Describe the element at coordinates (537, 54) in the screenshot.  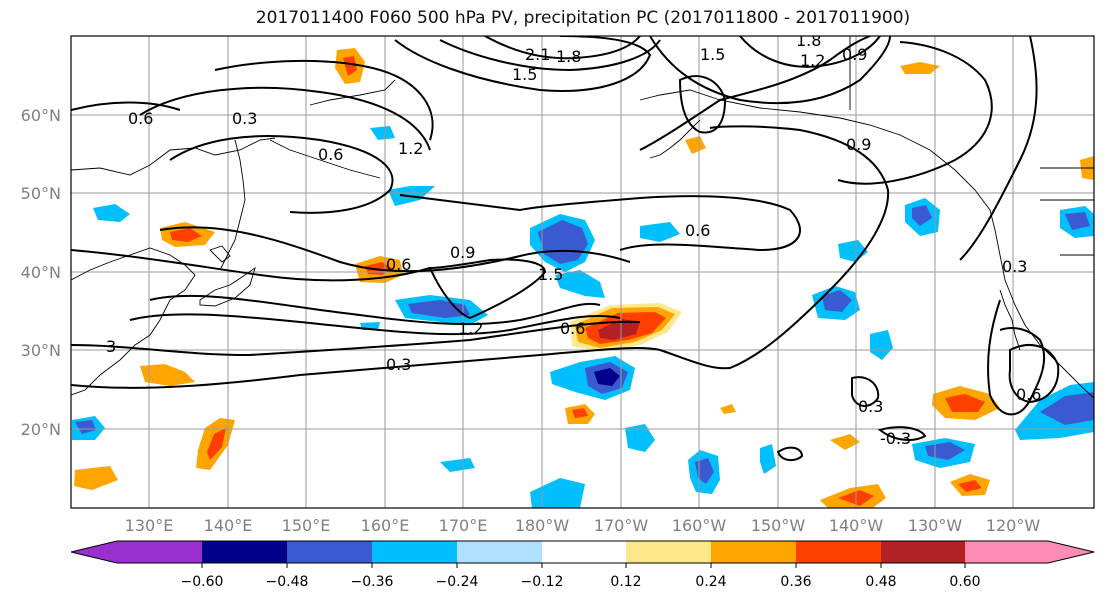
I see `contour-label: 2.1` at that location.